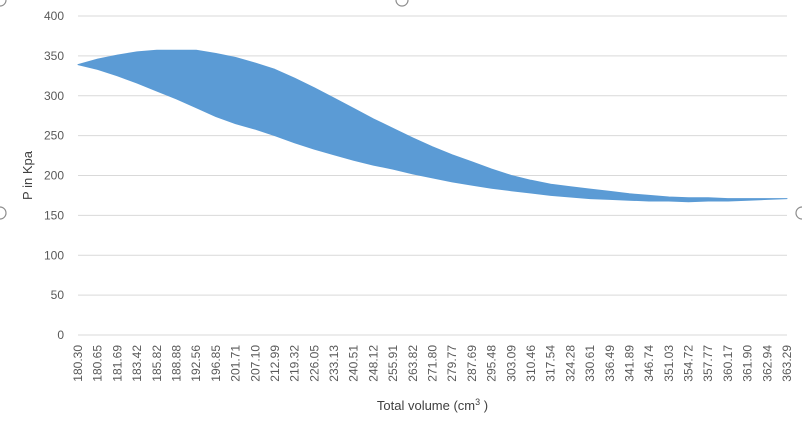 The height and width of the screenshot is (427, 802). What do you see at coordinates (402, 3) in the screenshot?
I see `selection-handle-top-middle` at bounding box center [402, 3].